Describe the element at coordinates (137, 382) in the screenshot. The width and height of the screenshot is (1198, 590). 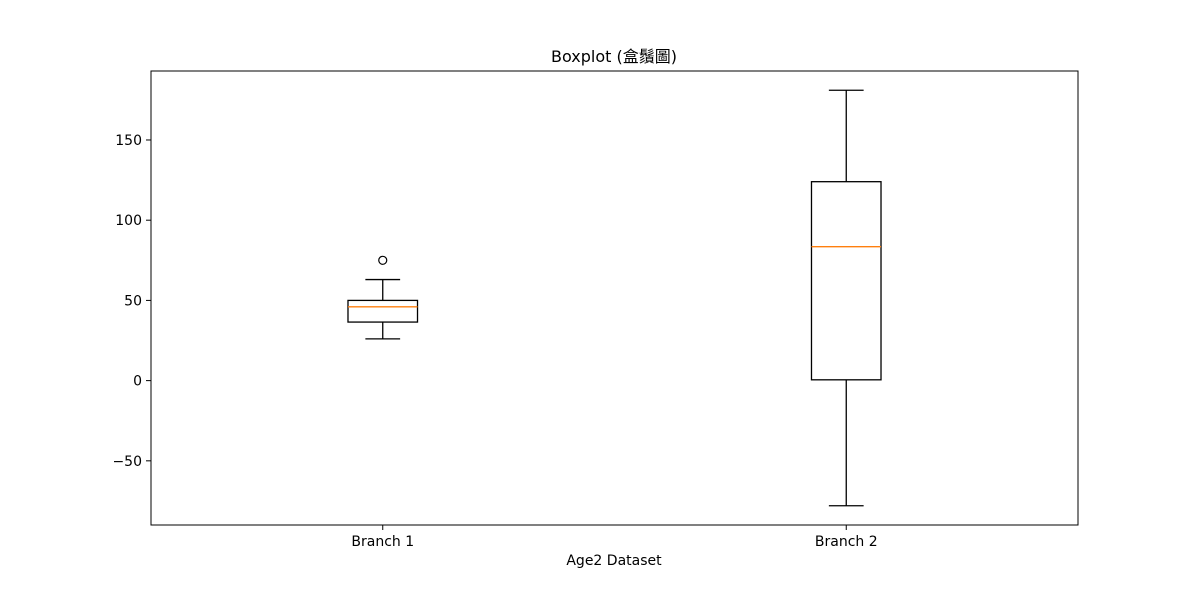
I see `y-tick-label: 0` at that location.